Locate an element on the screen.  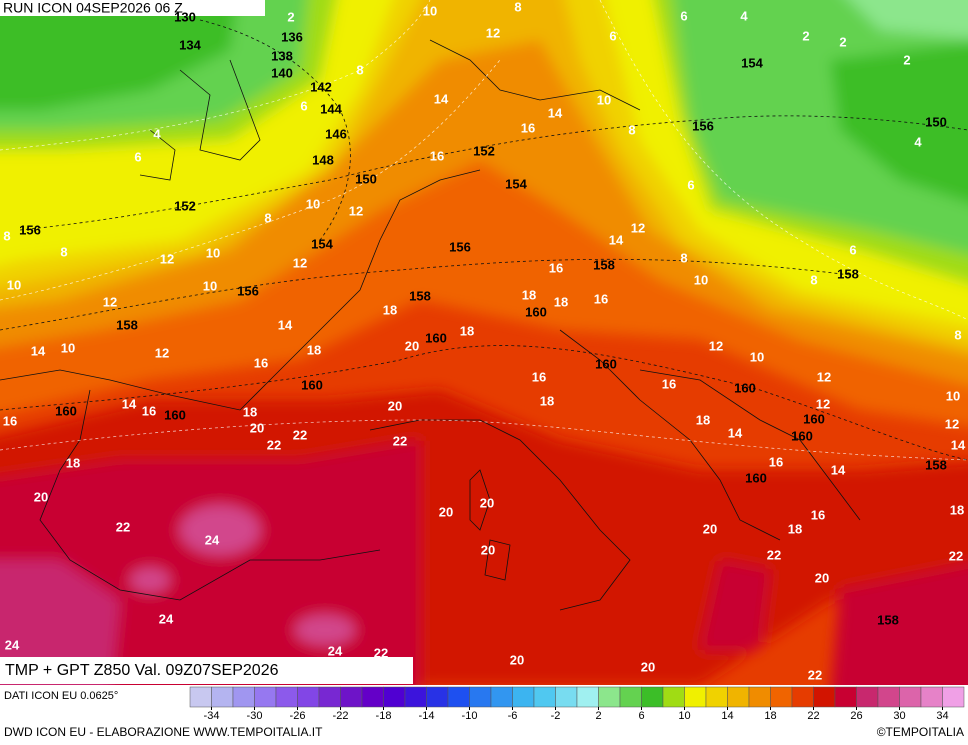
legend-tick-label: -22 is located at coordinates (341, 716).